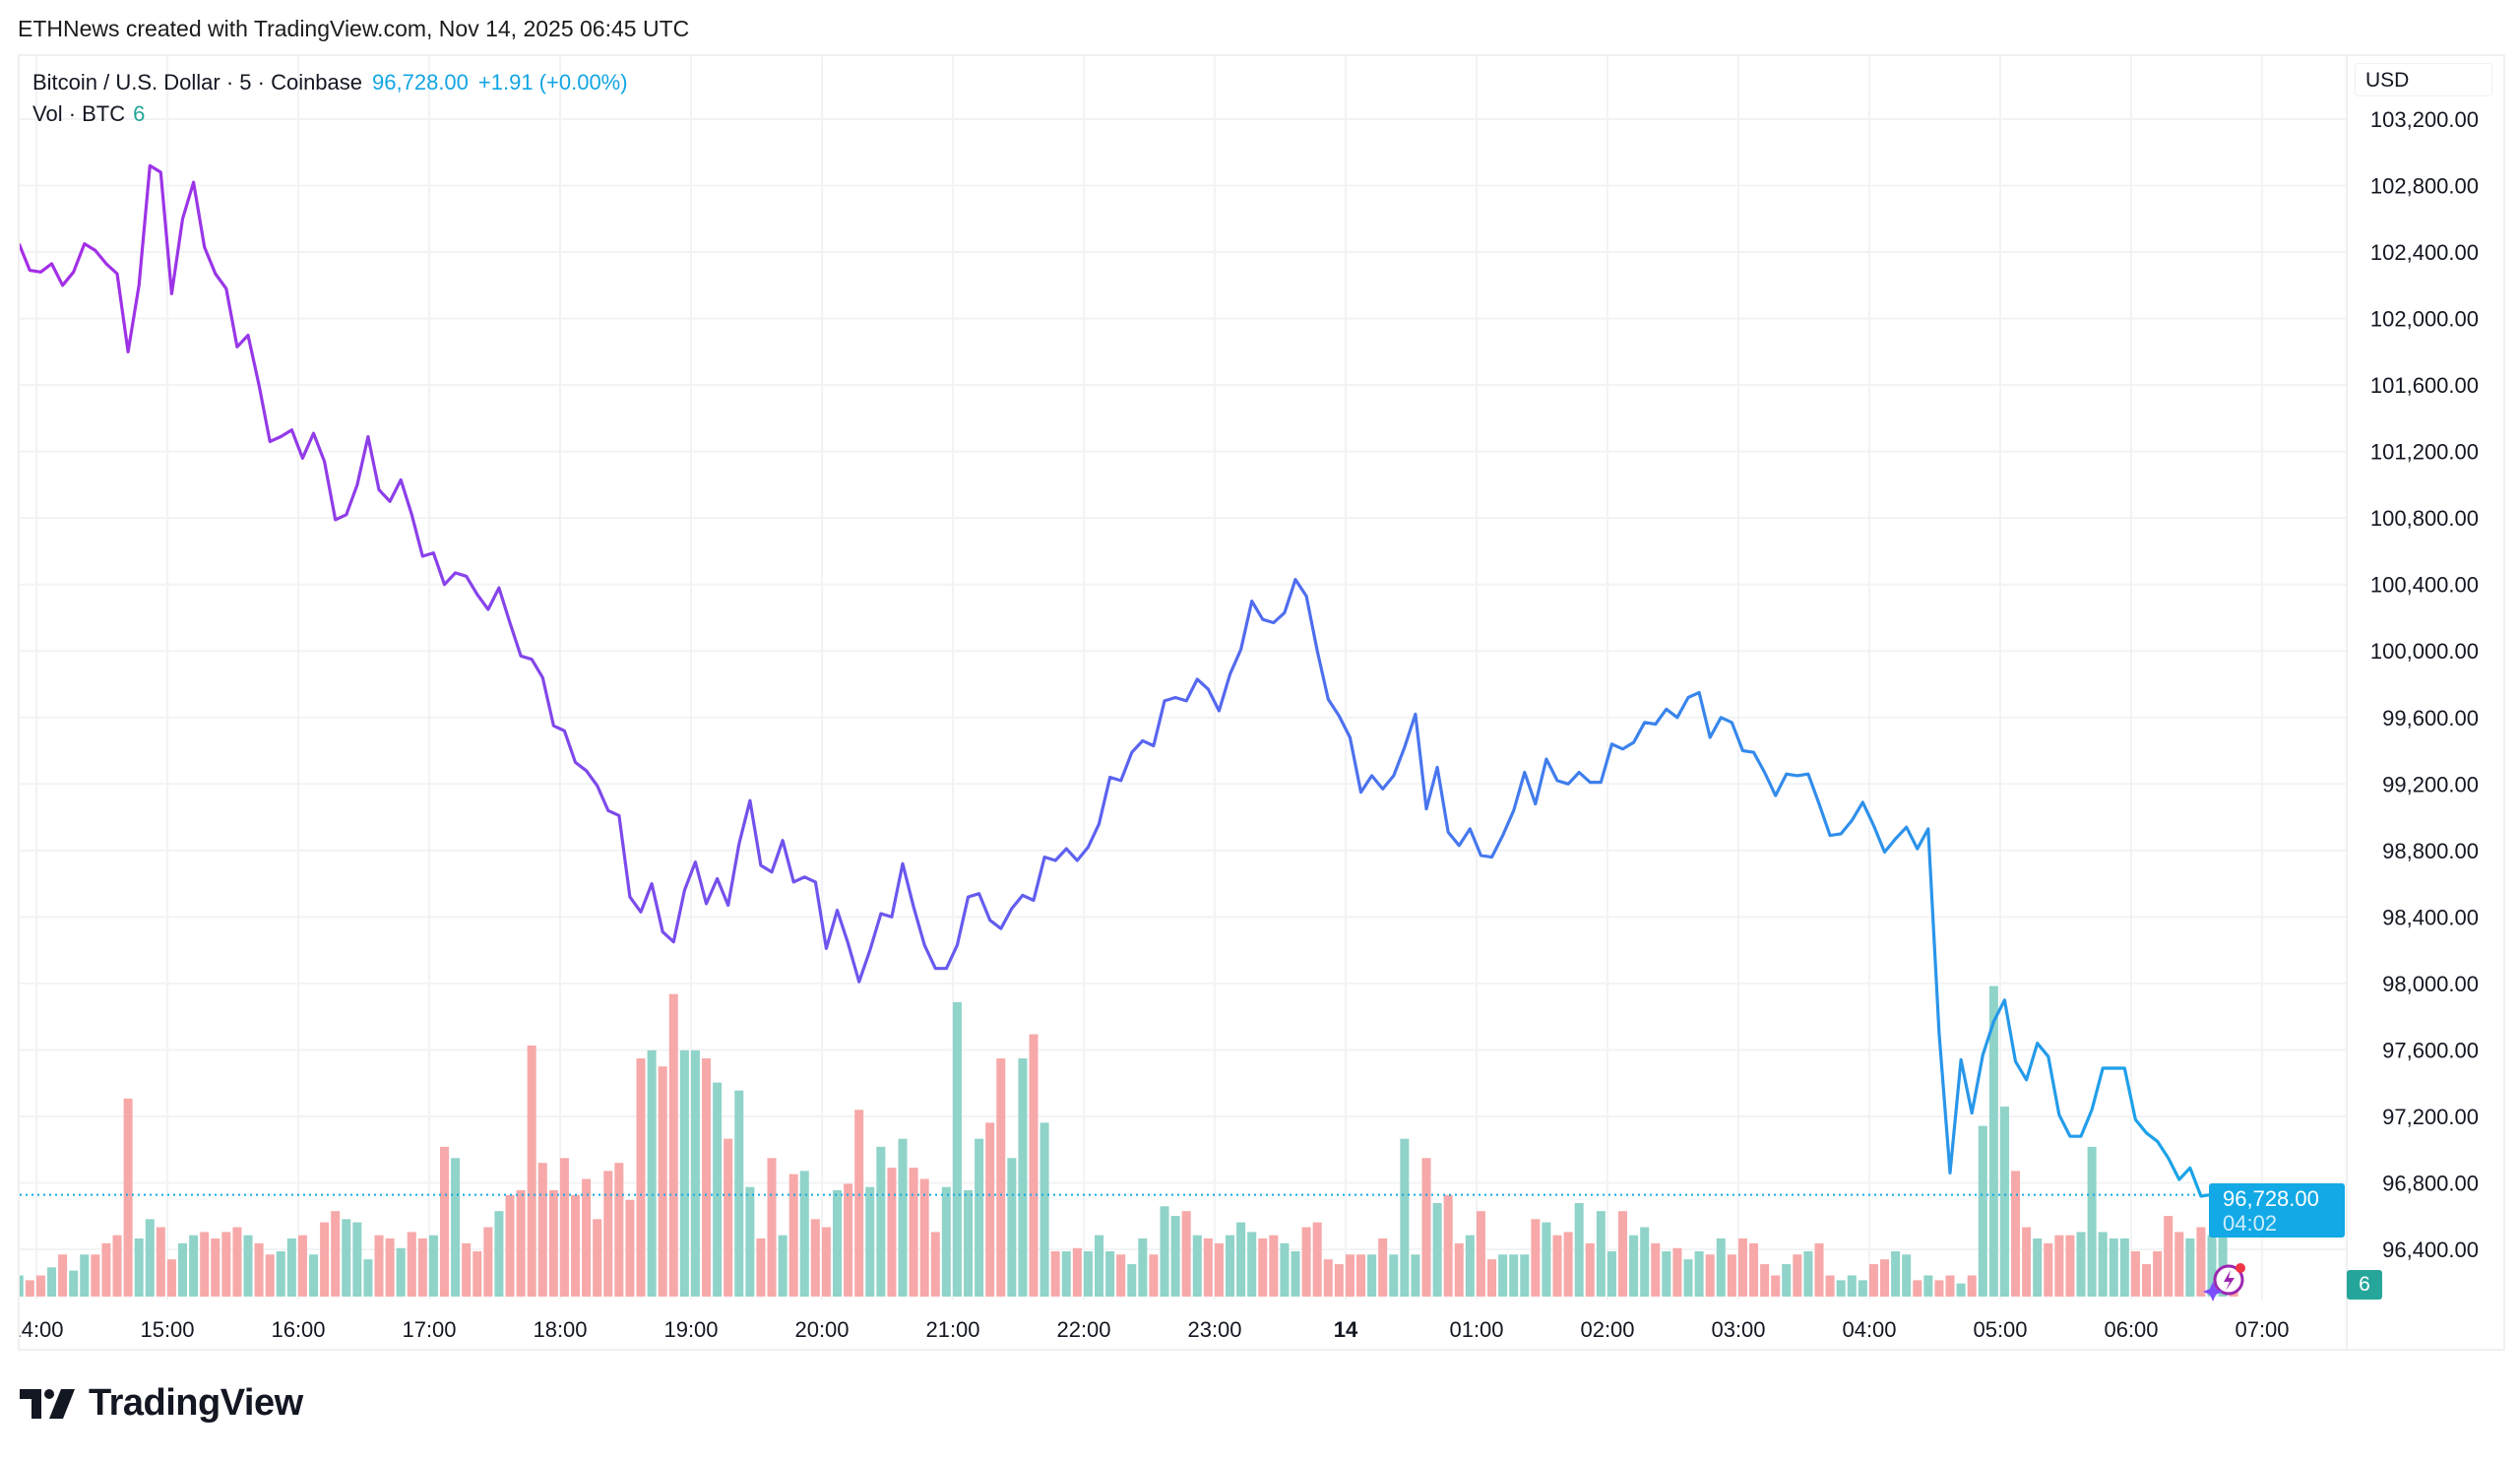 This screenshot has width=2520, height=1461. I want to click on last-price: 96,728.00, so click(420, 82).